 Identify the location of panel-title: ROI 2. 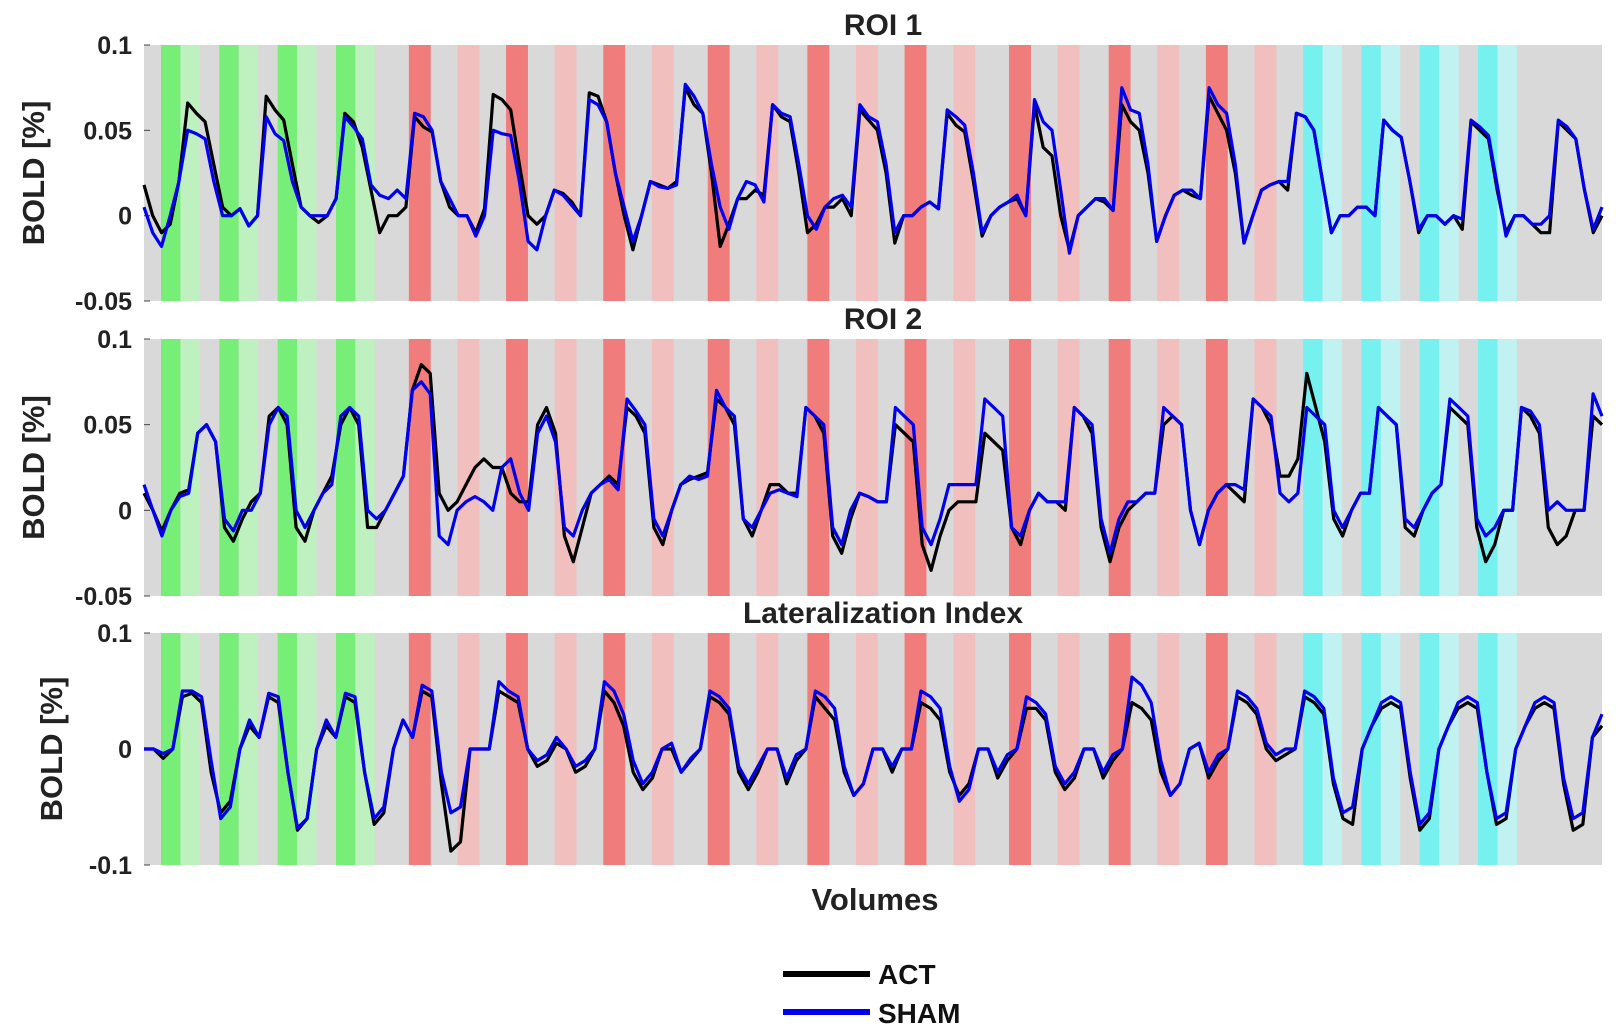
(883, 319).